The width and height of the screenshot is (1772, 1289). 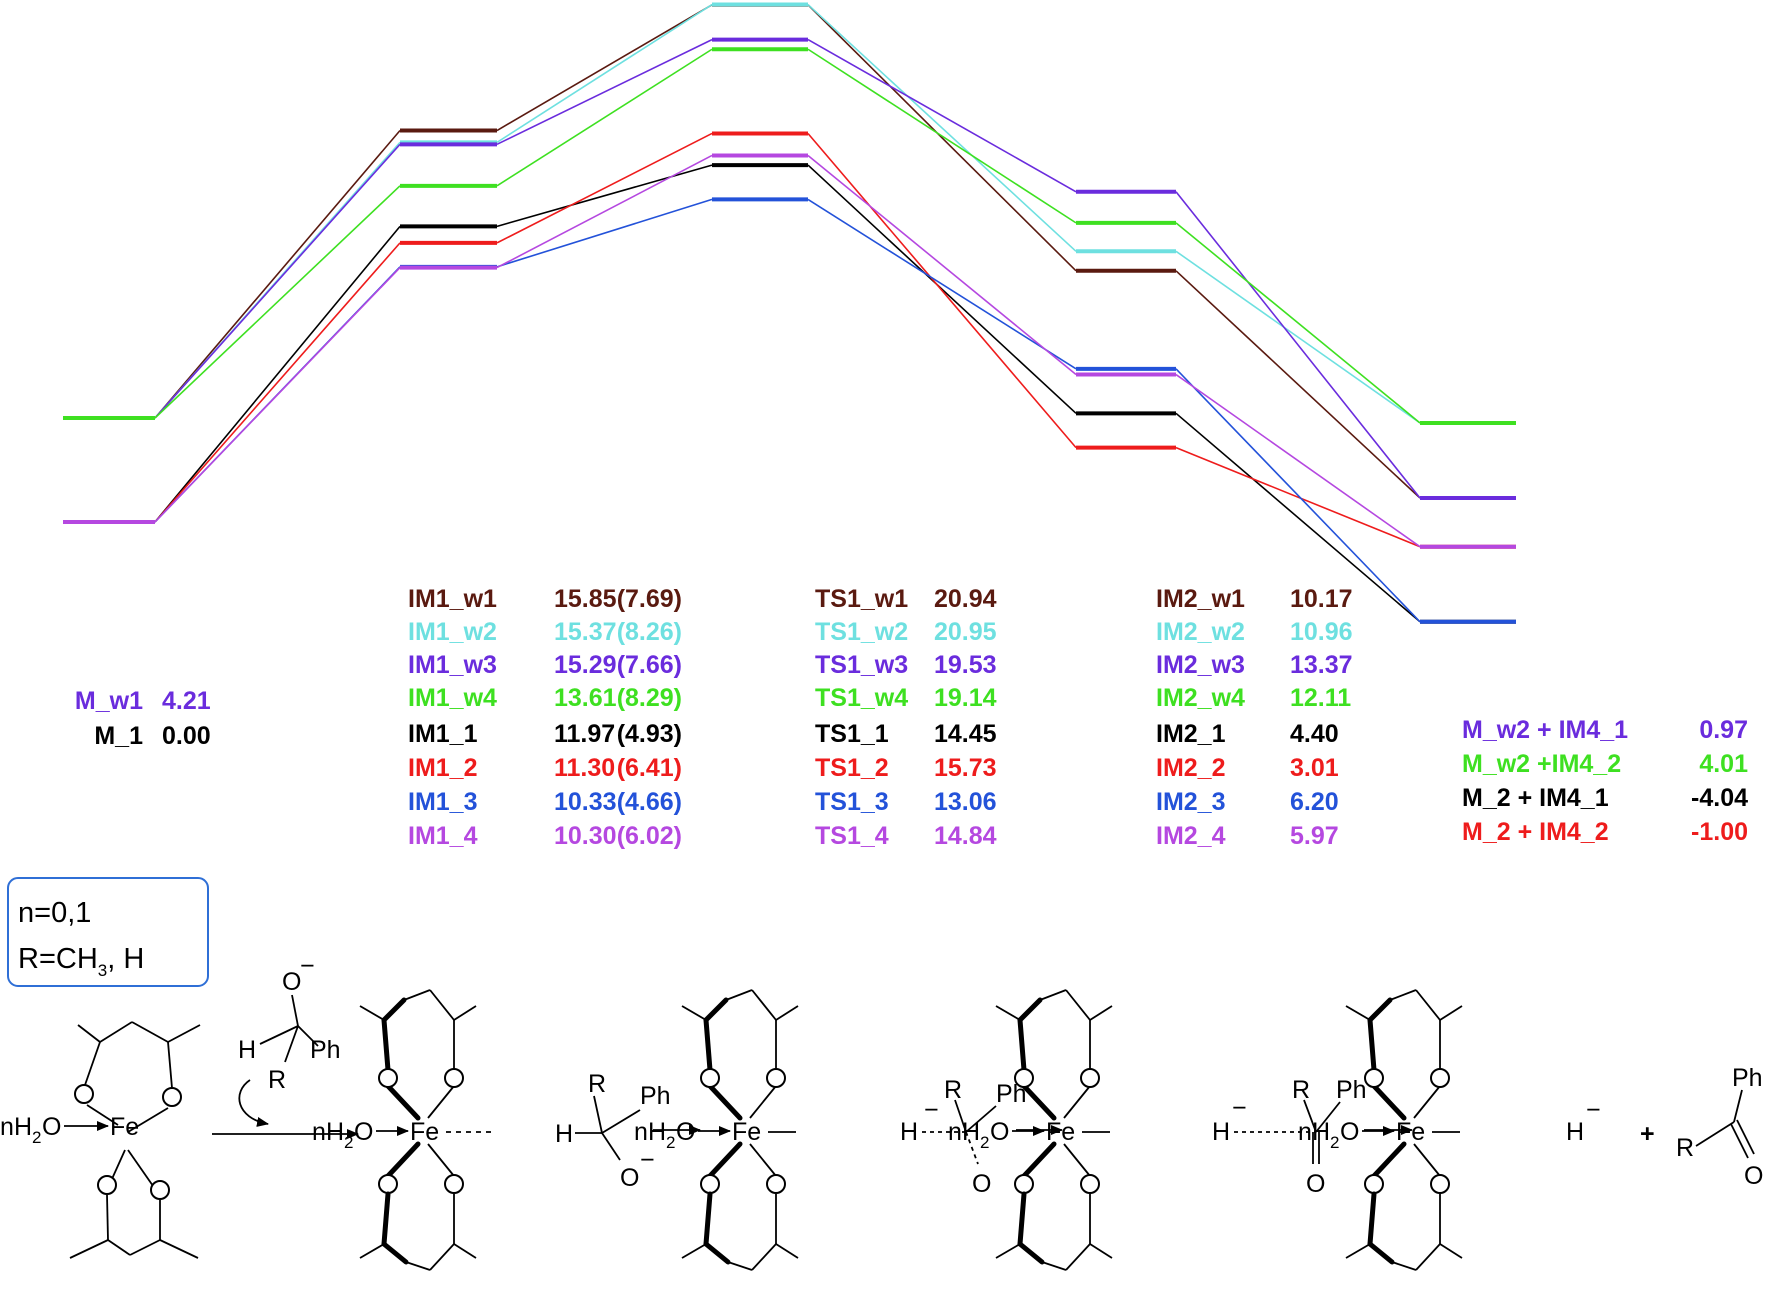 I want to click on label-ts1-name: TS1_1, so click(x=852, y=734).